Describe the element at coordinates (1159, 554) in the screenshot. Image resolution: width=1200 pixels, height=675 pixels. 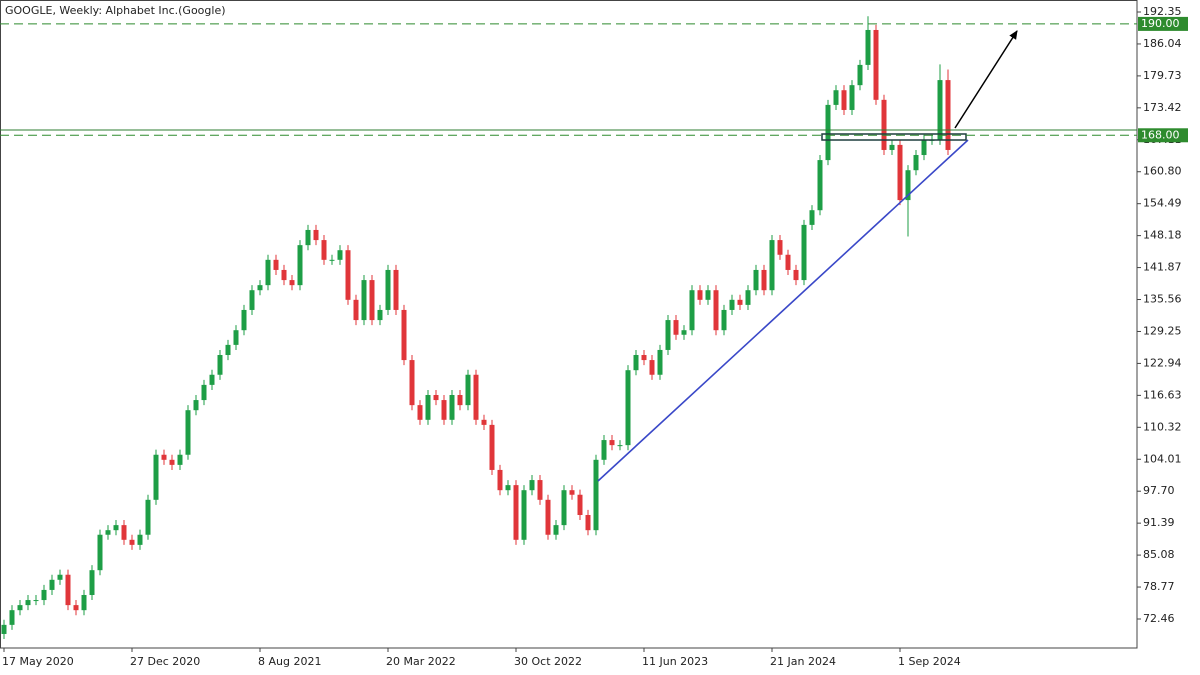
I see `y-tick-label: 85.08` at that location.